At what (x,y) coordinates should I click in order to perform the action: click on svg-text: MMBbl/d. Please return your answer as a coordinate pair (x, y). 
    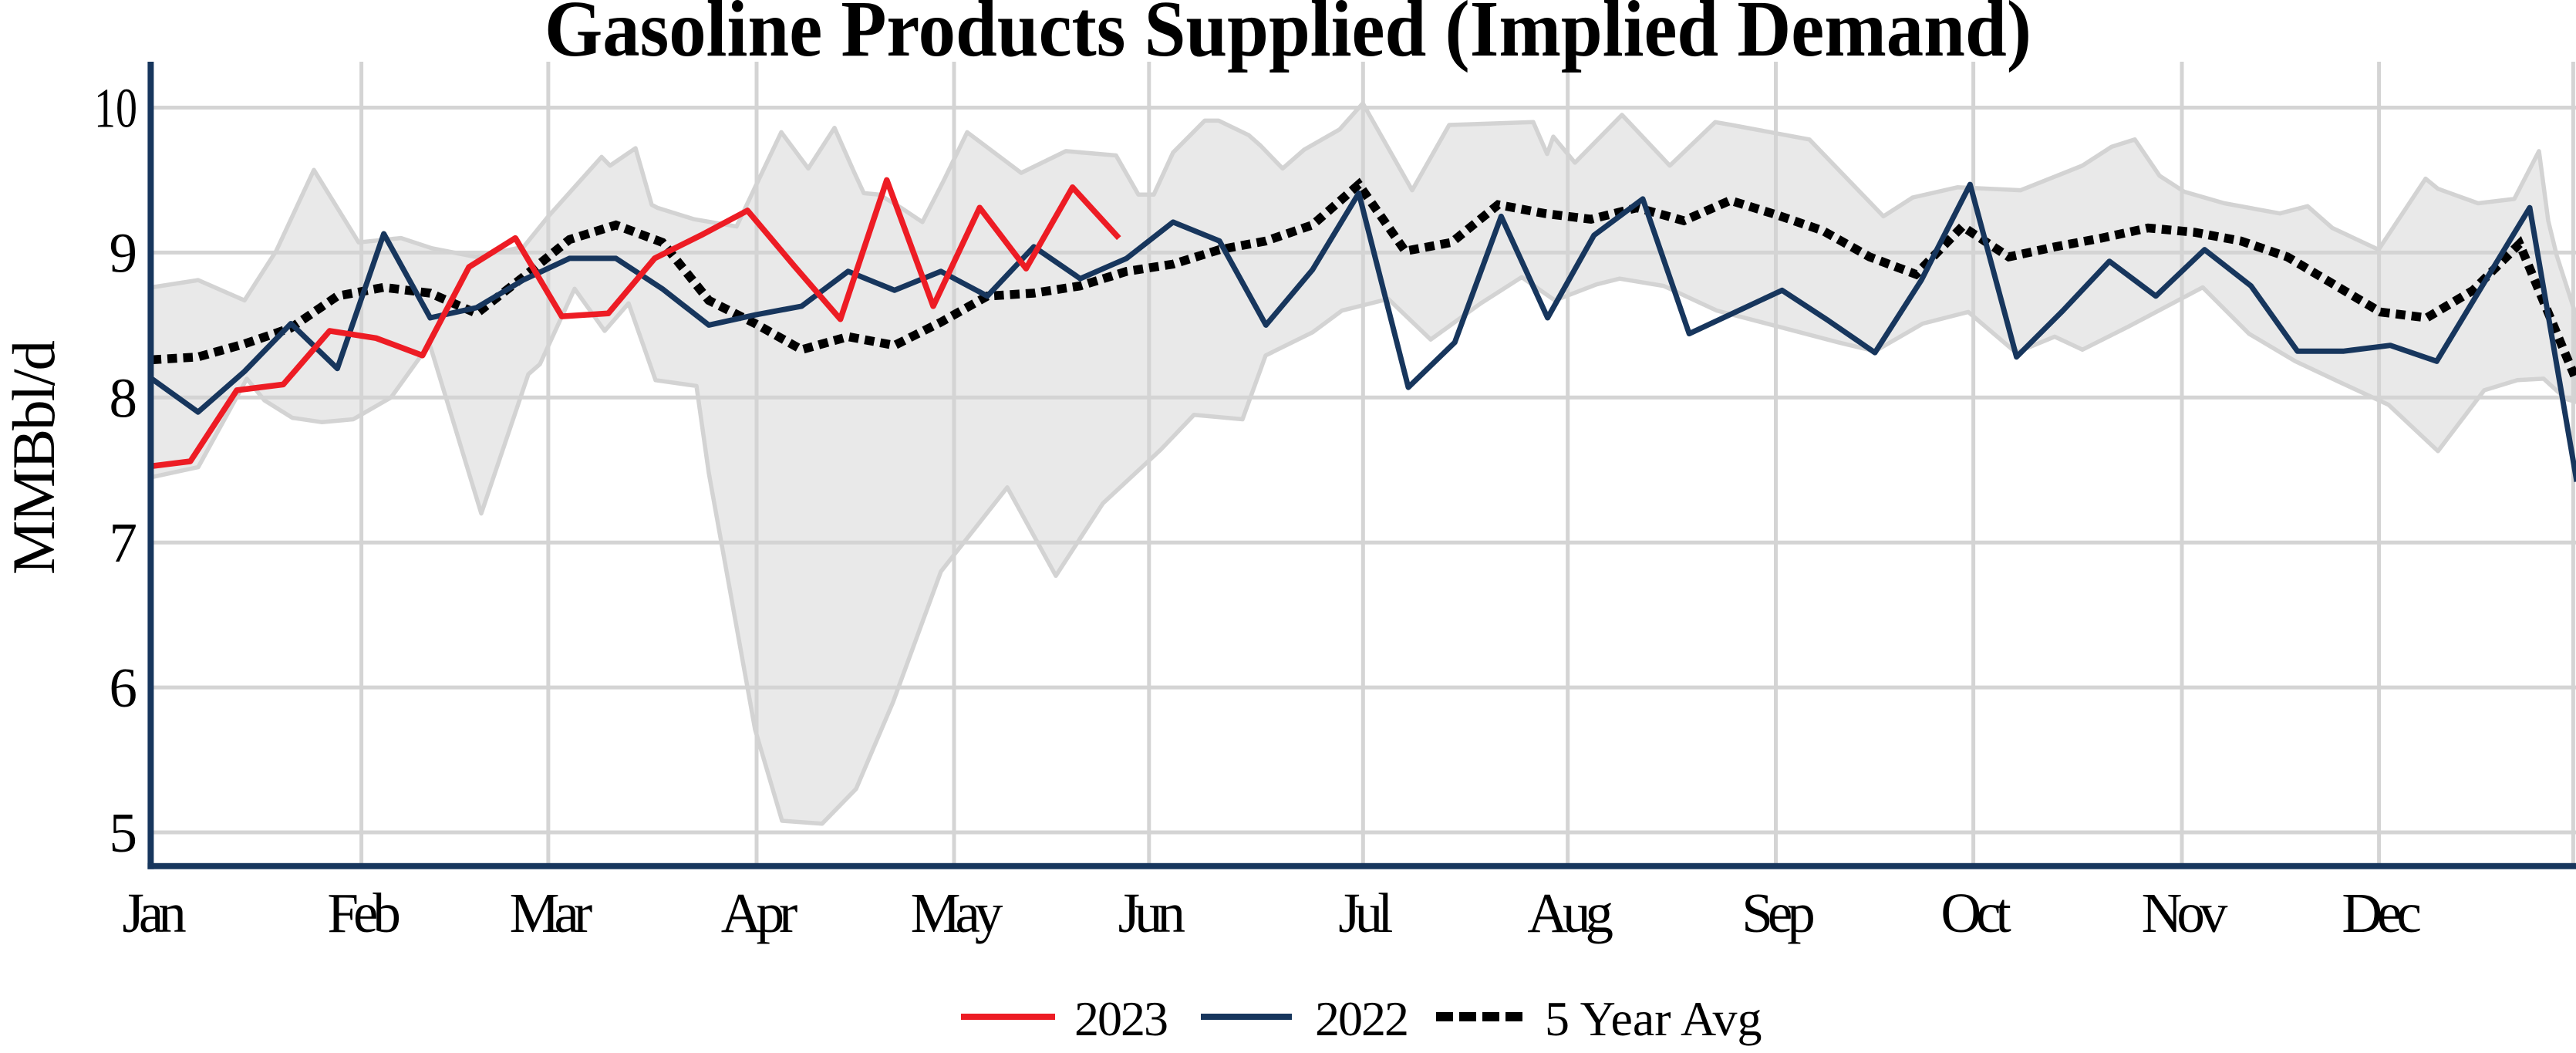
    Looking at the image, I should click on (33, 457).